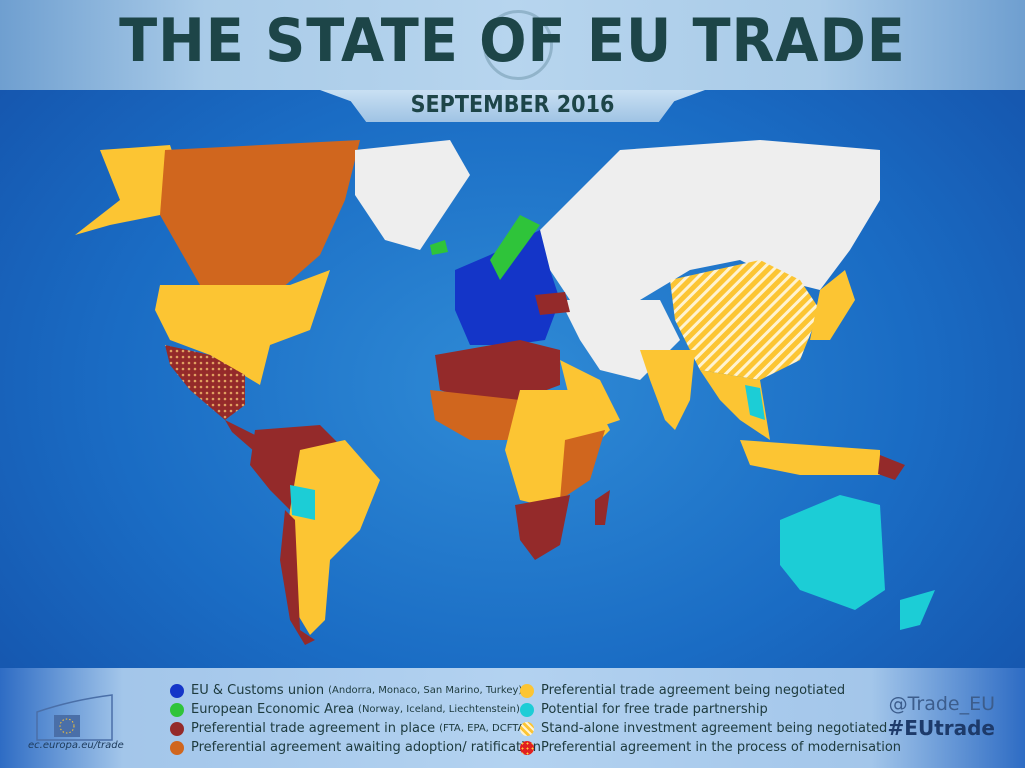  Describe the element at coordinates (654, 709) in the screenshot. I see `legend-label: Potential for free trade partnership` at that location.